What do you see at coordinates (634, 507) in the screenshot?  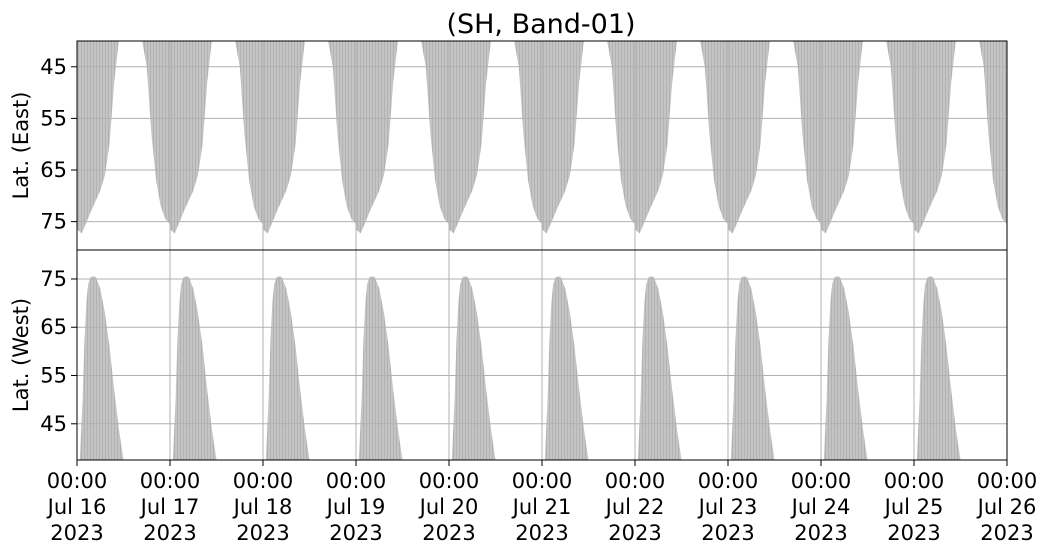 I see `xtick-date-6: Jul 22` at bounding box center [634, 507].